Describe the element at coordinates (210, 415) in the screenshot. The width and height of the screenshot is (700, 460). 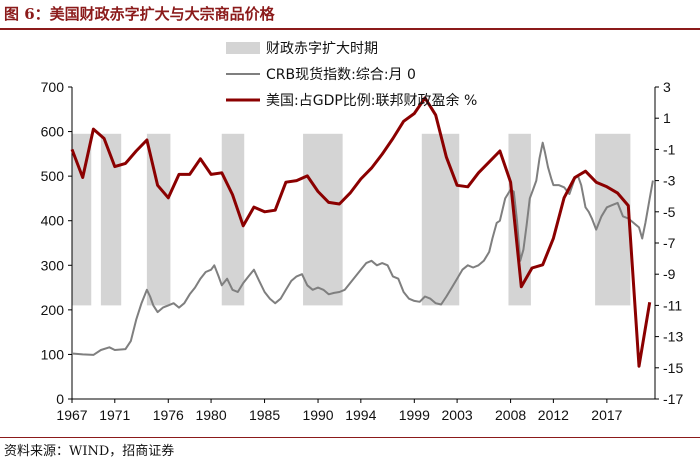
I see `x-tick-label-1980: 1980` at that location.